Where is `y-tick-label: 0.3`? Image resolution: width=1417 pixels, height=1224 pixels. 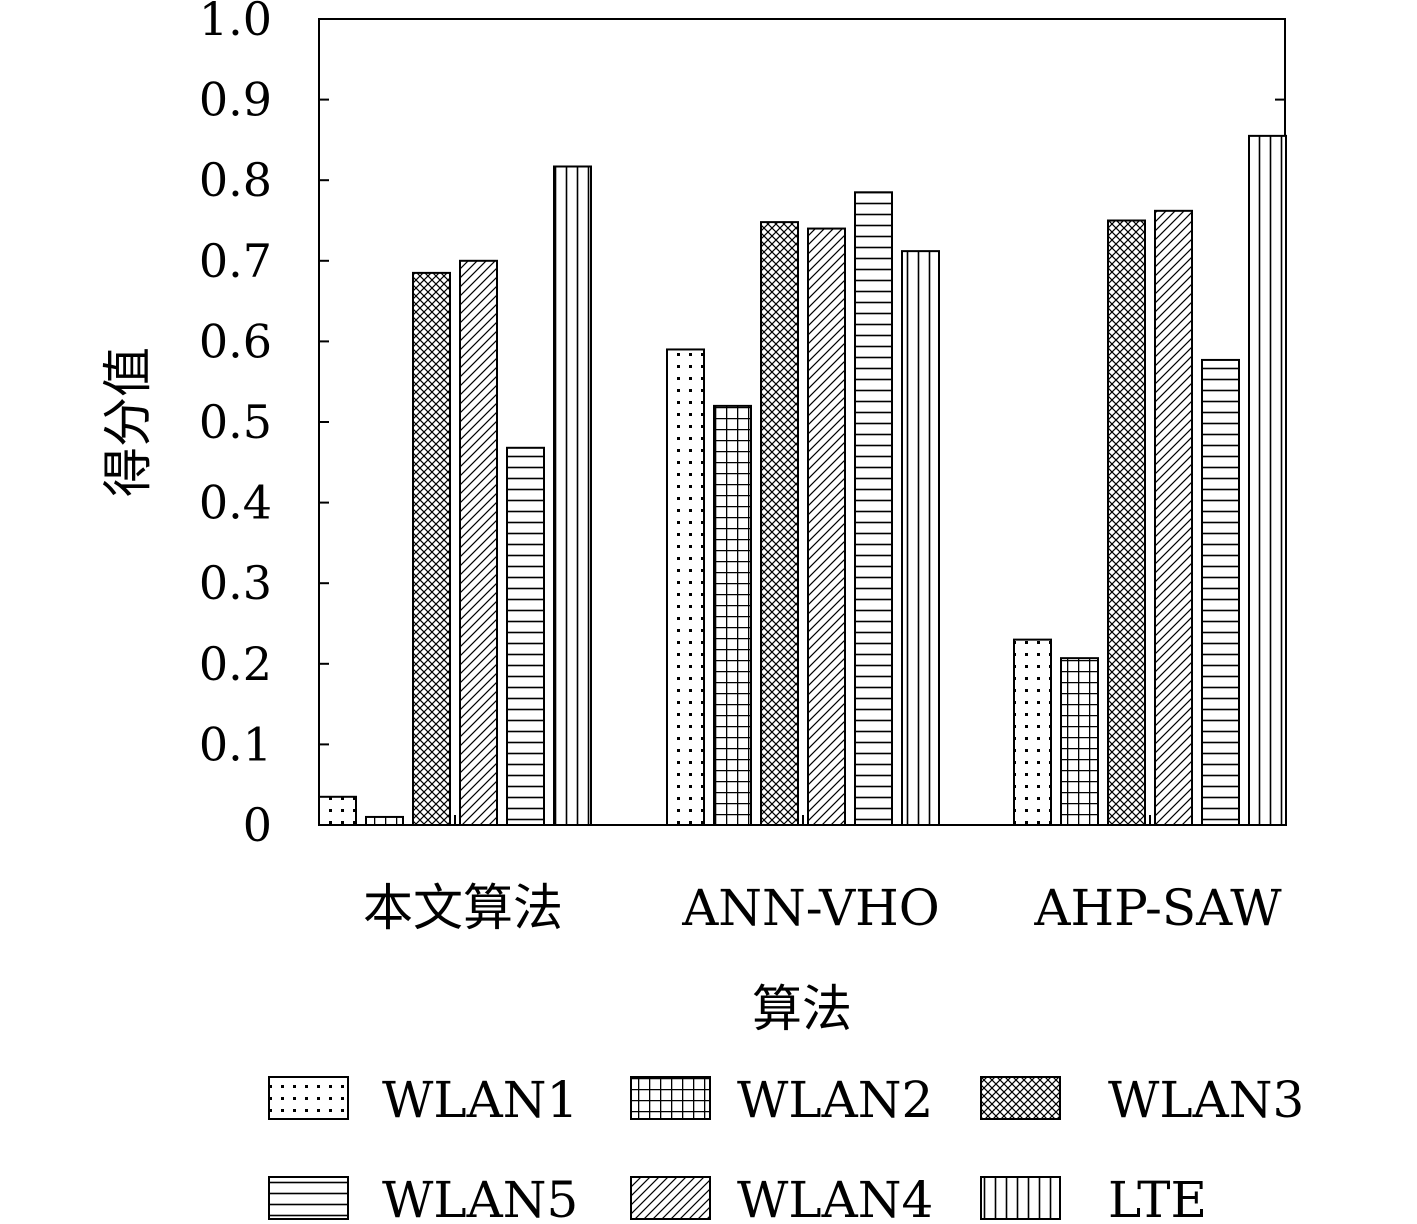 y-tick-label: 0.3 is located at coordinates (235, 583).